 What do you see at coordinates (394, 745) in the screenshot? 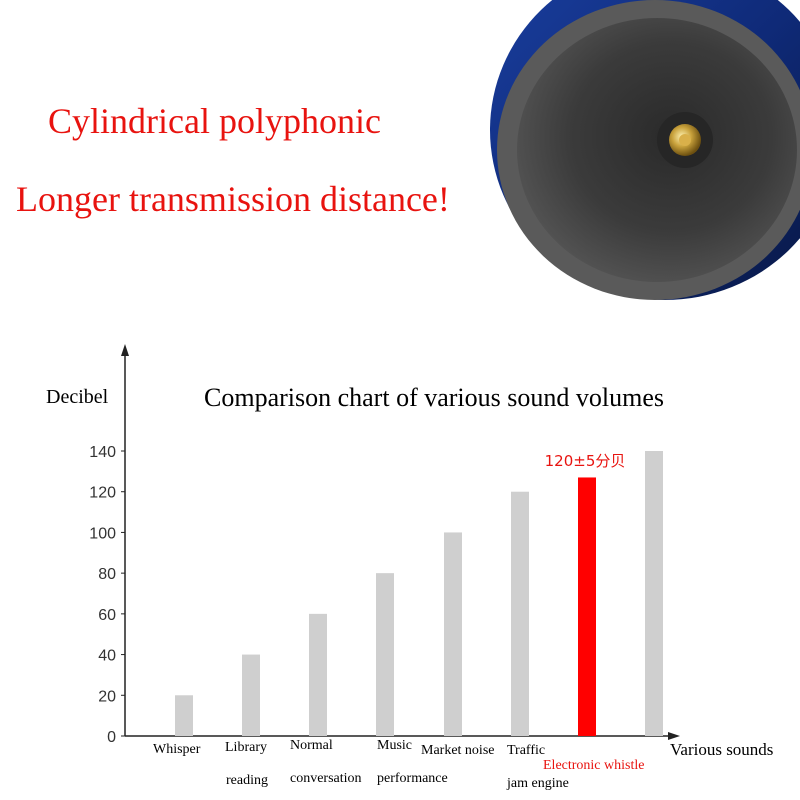
I see `x-tick-label: Music` at bounding box center [394, 745].